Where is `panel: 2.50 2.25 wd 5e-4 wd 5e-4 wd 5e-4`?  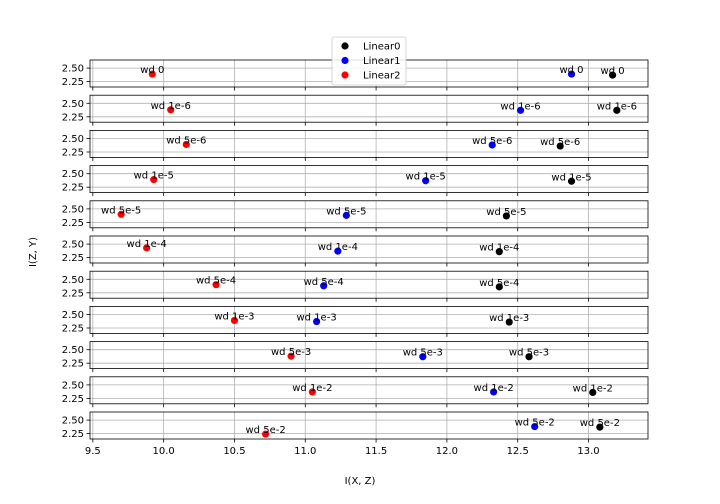 panel: 2.50 2.25 wd 5e-4 wd 5e-4 wd 5e-4 is located at coordinates (355, 286).